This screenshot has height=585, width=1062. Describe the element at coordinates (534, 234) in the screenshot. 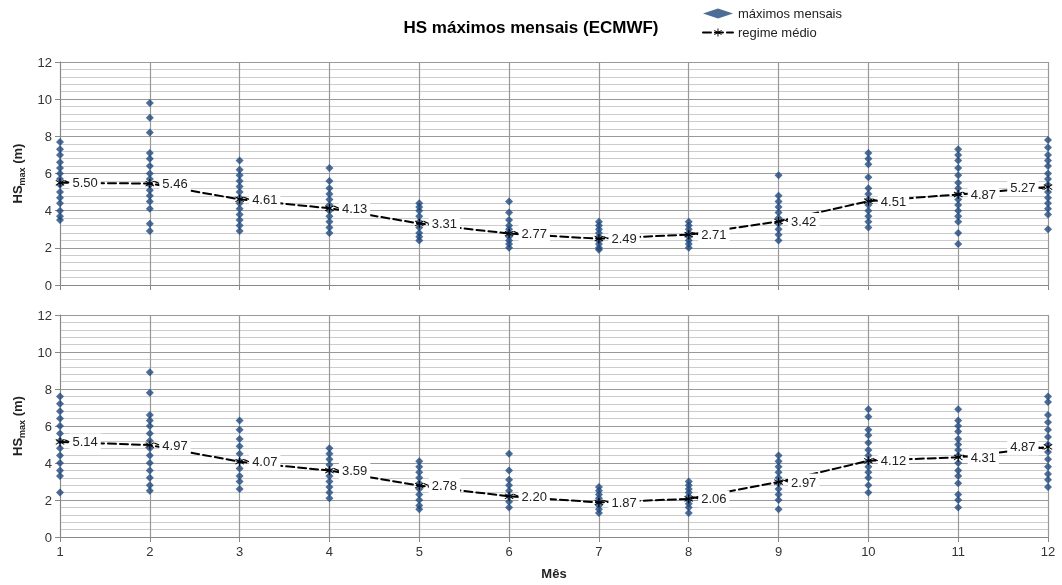

I see `data-label: 2.77` at that location.